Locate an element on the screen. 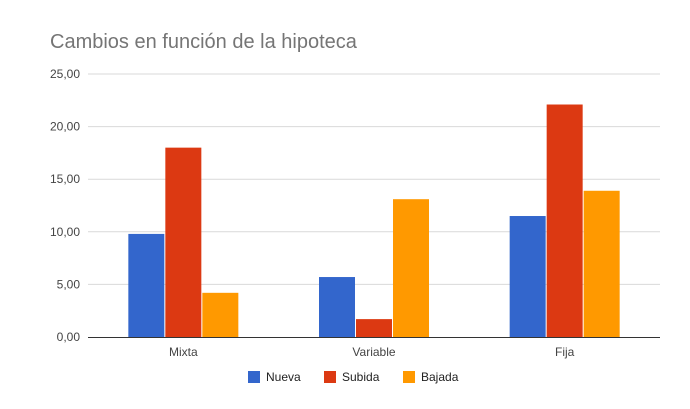 Image resolution: width=690 pixels, height=409 pixels. legend-swatch-bajada is located at coordinates (409, 377).